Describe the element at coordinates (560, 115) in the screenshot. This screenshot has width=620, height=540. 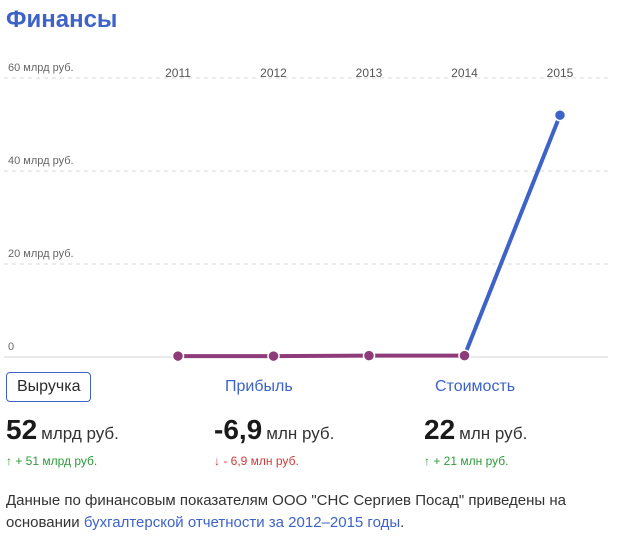
I see `data-point-2015` at that location.